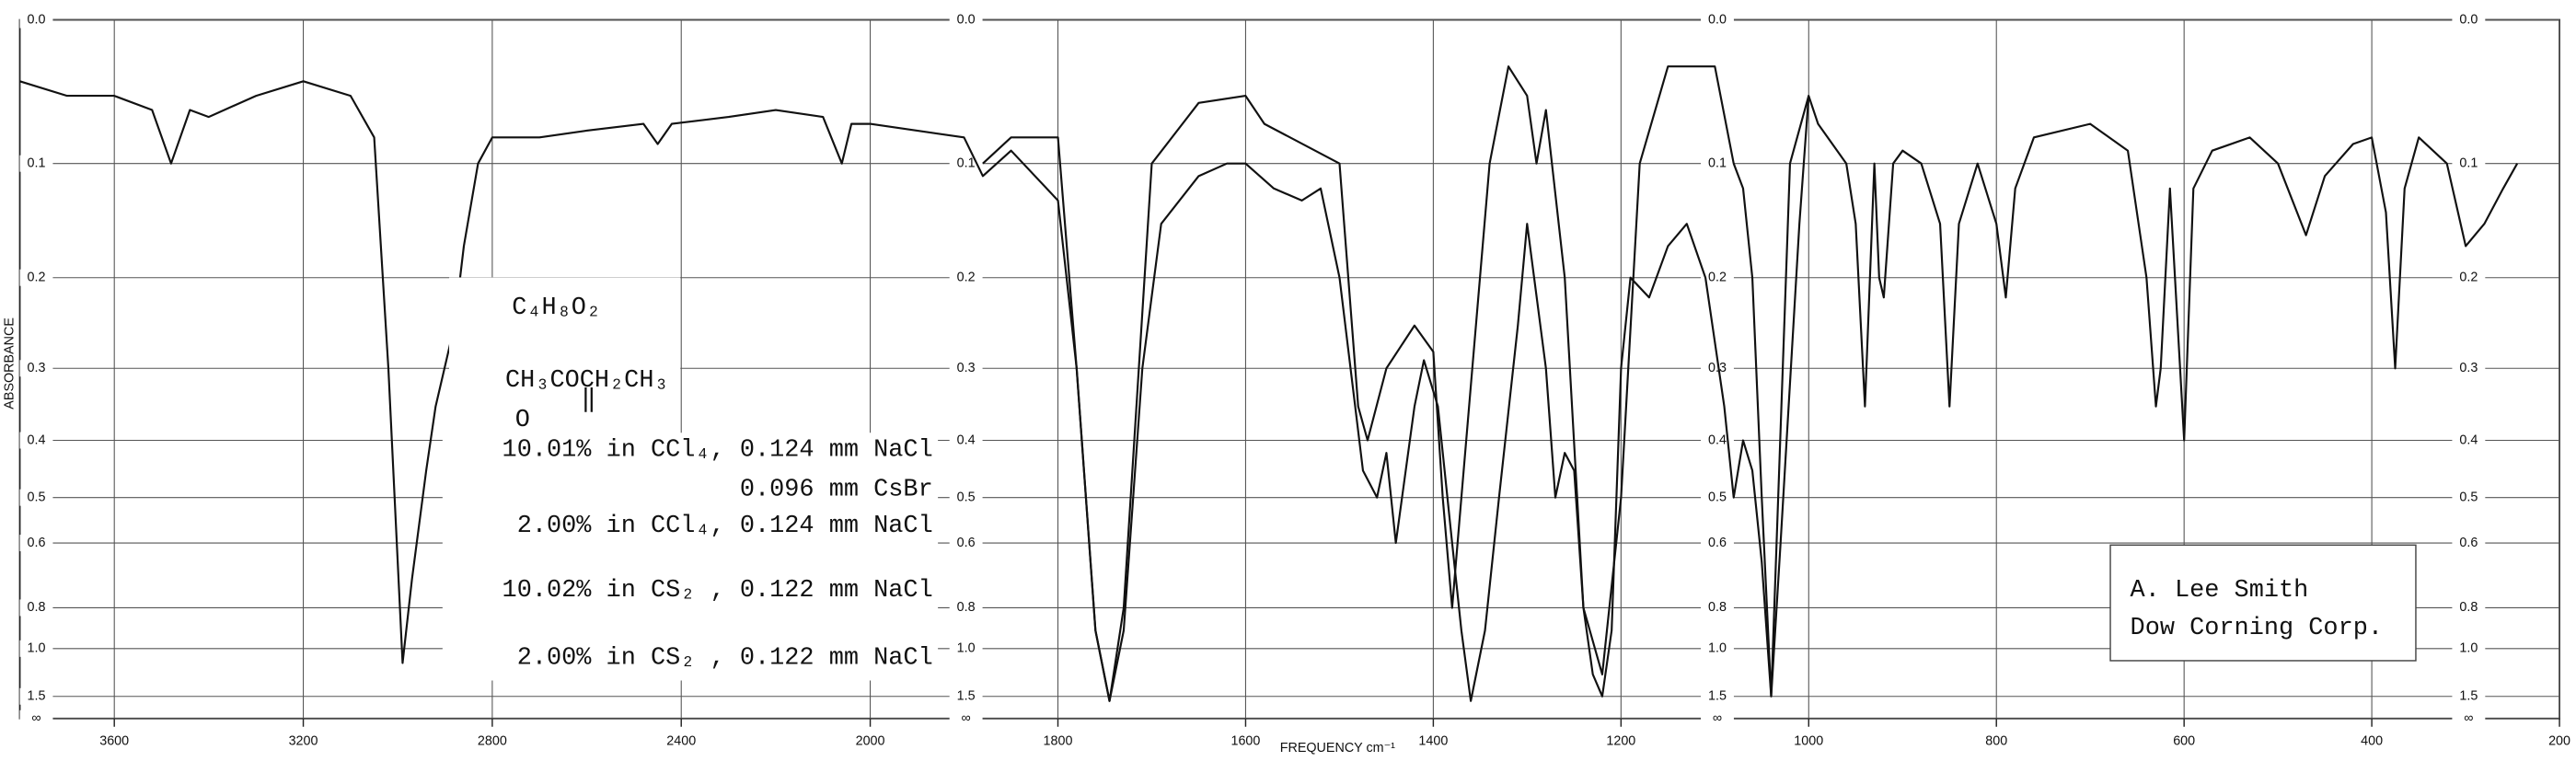  I want to click on x-tick-label: 1000, so click(1809, 741).